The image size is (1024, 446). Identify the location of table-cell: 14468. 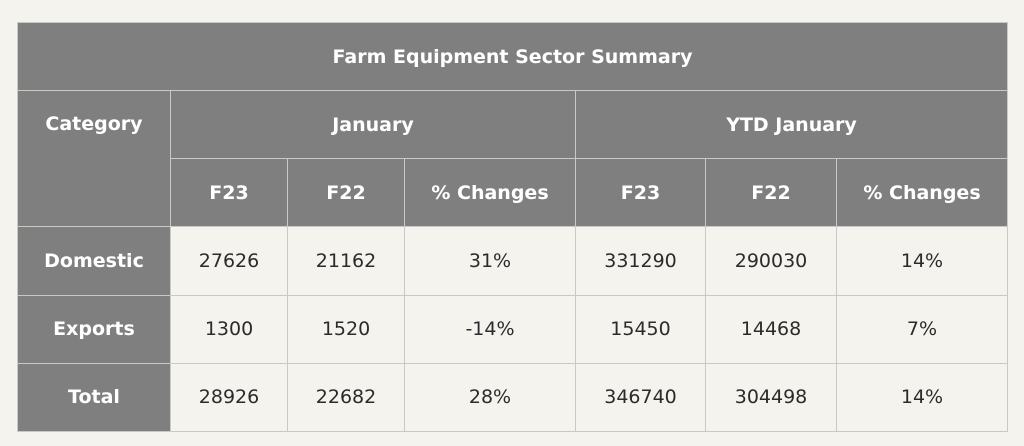
(771, 329).